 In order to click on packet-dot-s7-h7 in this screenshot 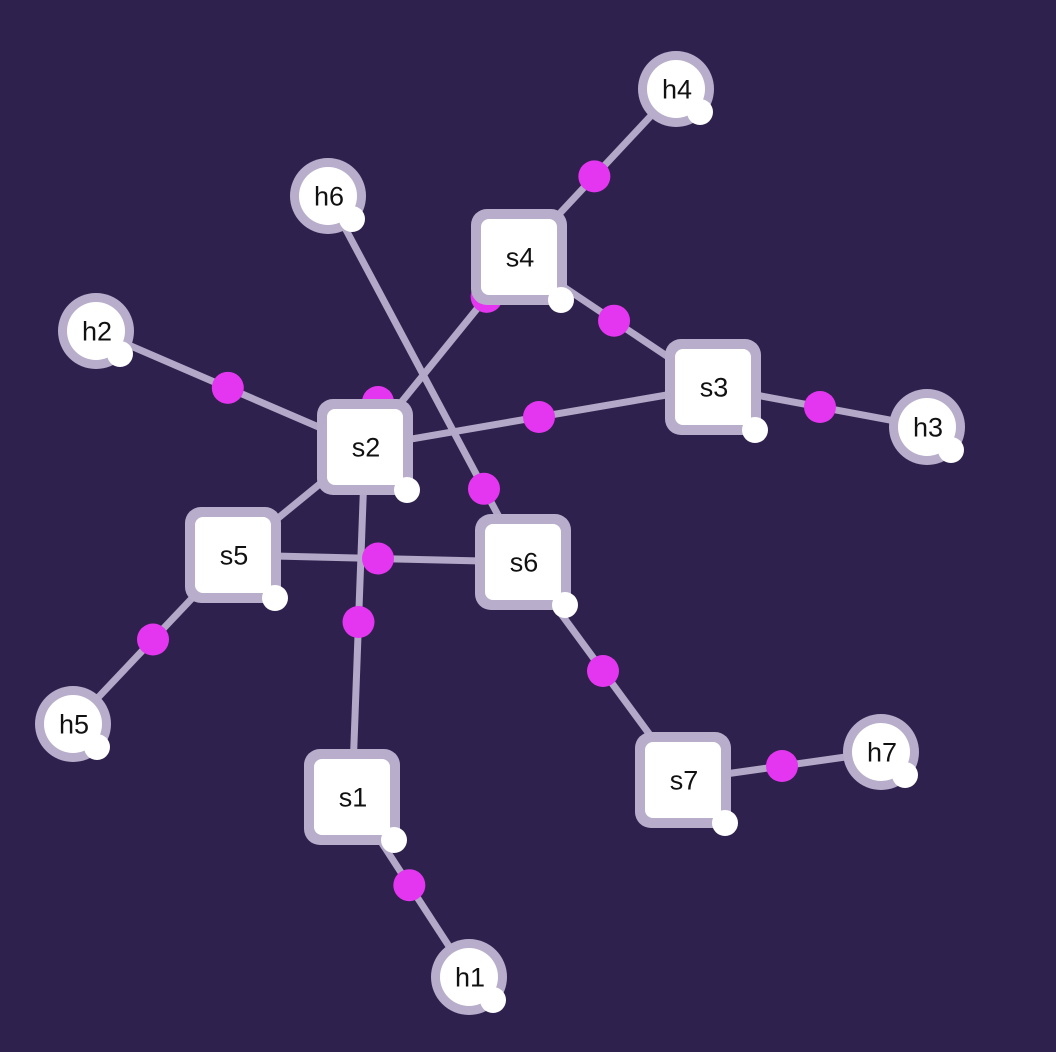, I will do `click(782, 766)`.